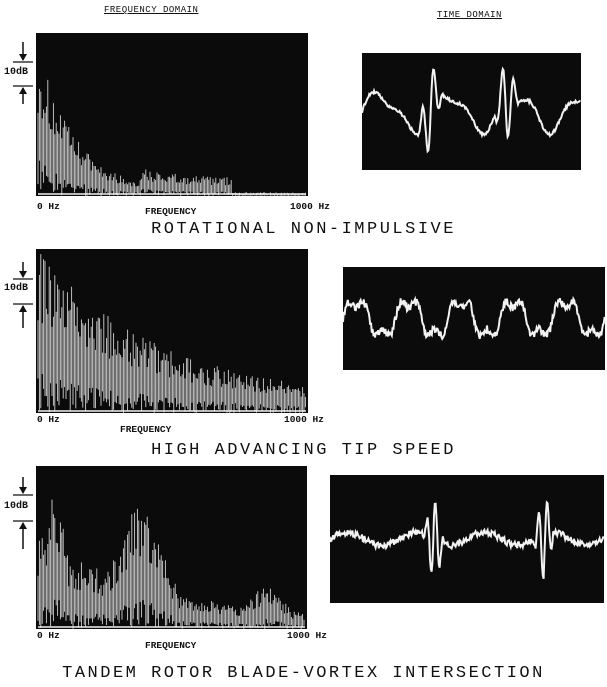 The width and height of the screenshot is (607, 687). Describe the element at coordinates (151, 10) in the screenshot. I see `frequency-domain-header: FREQUENCY DOMAIN` at that location.